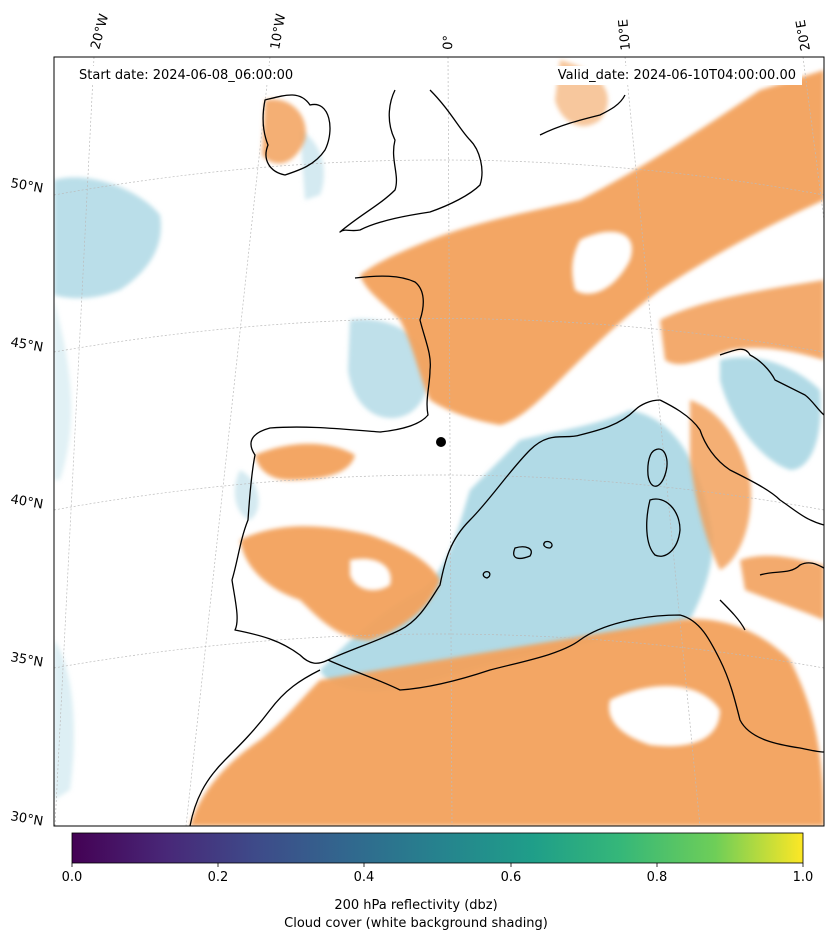 This screenshot has width=832, height=943. Describe the element at coordinates (511, 877) in the screenshot. I see `colorbar-tick-label: 0.6` at that location.